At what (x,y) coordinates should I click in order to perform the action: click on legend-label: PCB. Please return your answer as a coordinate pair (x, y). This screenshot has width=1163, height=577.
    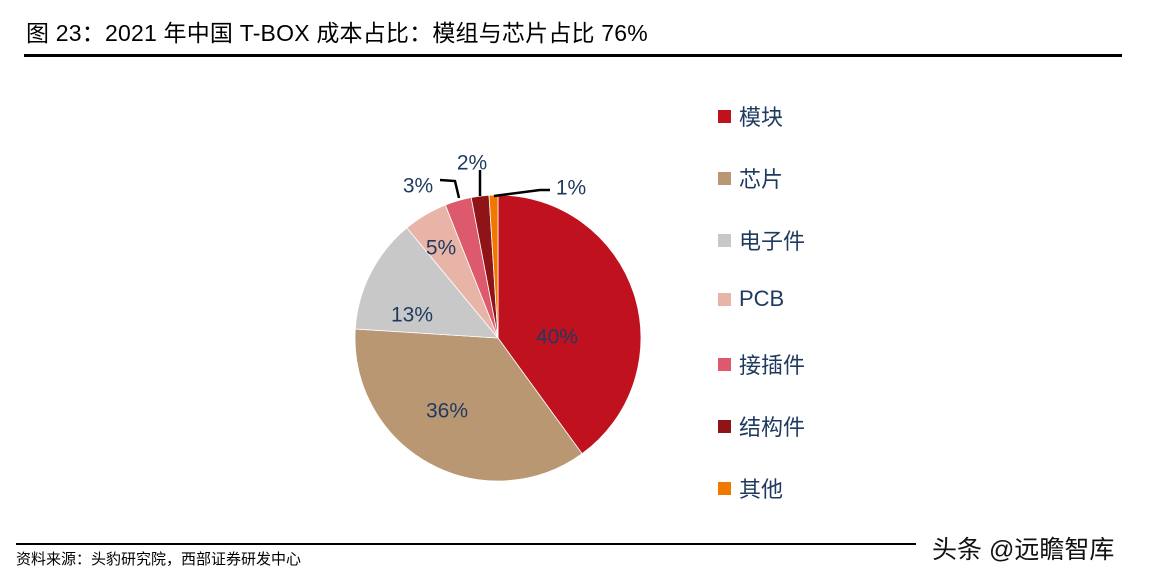
    Looking at the image, I should click on (762, 298).